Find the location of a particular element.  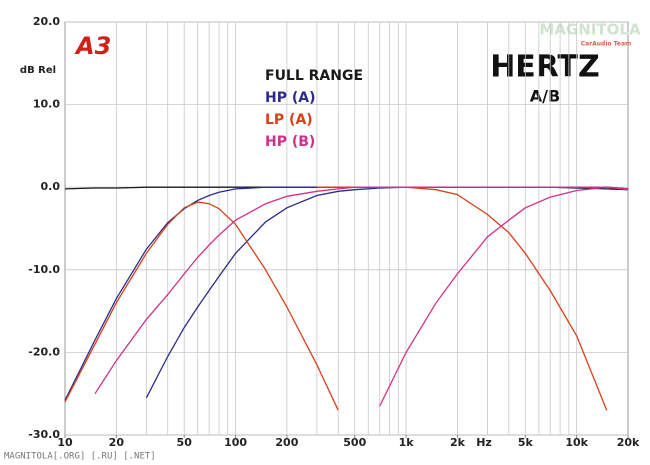

footer: MAGNITOLA[.ORG] [.RU] [.NET] is located at coordinates (80, 457).